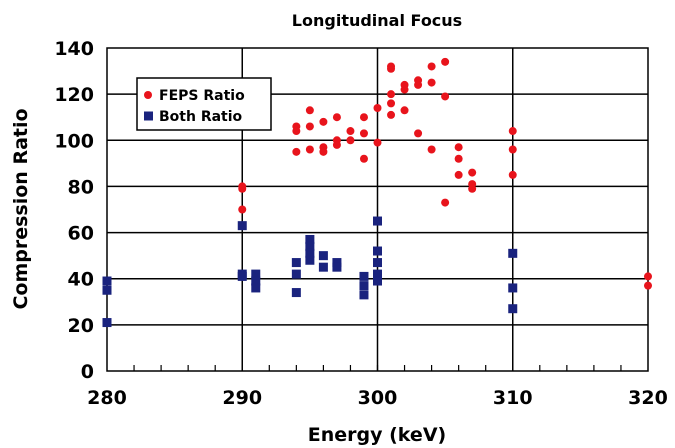 This screenshot has width=675, height=448. I want to click on x-tick-labels: 280 290 300 310 320, so click(377, 398).